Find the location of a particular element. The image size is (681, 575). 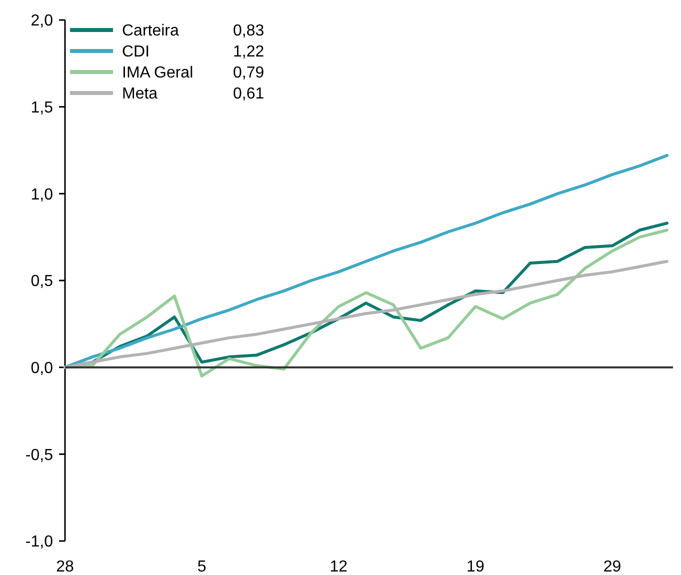

y-tick-label: -1,0 is located at coordinates (39, 542).